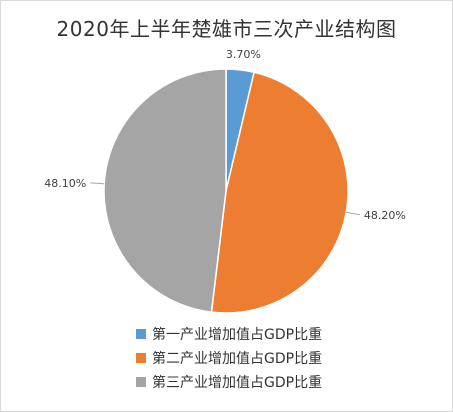  Describe the element at coordinates (237, 335) in the screenshot. I see `legend-label-primary: 第一产业增加值占GDP比重` at that location.